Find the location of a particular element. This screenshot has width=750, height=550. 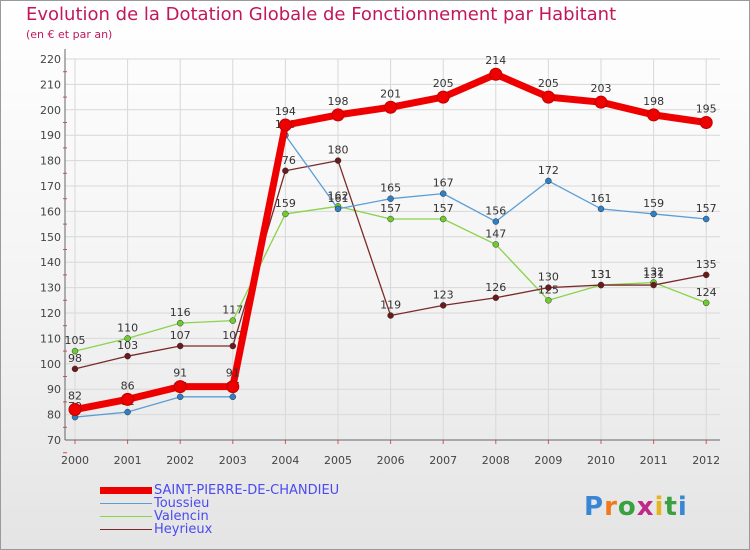

y-tick-label: 220 is located at coordinates (50, 59).